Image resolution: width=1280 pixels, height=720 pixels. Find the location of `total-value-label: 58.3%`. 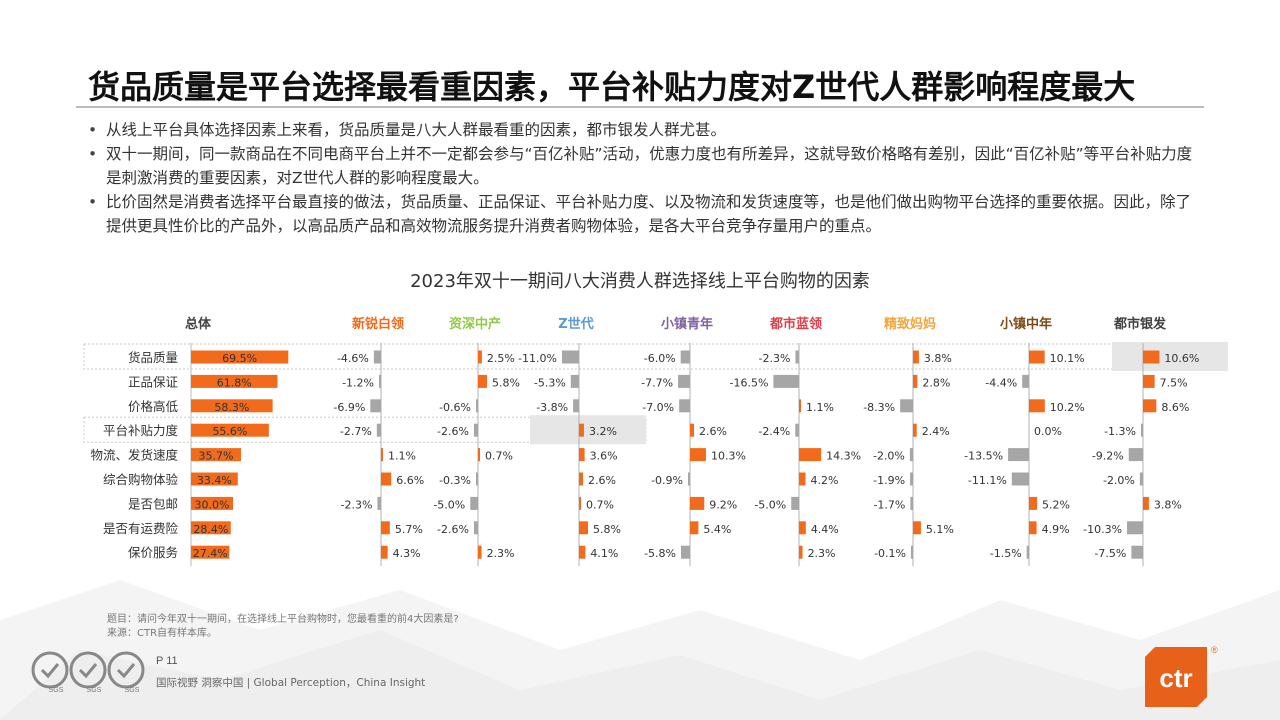

total-value-label: 58.3% is located at coordinates (231, 407).